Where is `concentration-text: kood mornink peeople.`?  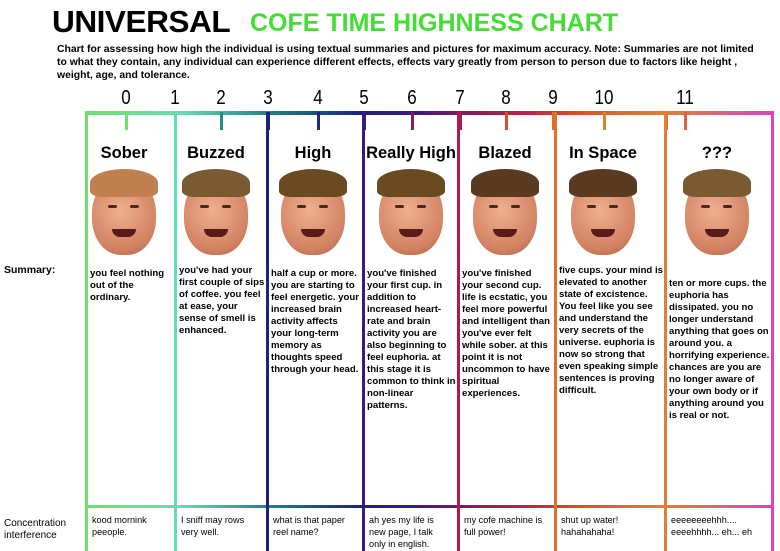 concentration-text: kood mornink peeople. is located at coordinates (119, 526).